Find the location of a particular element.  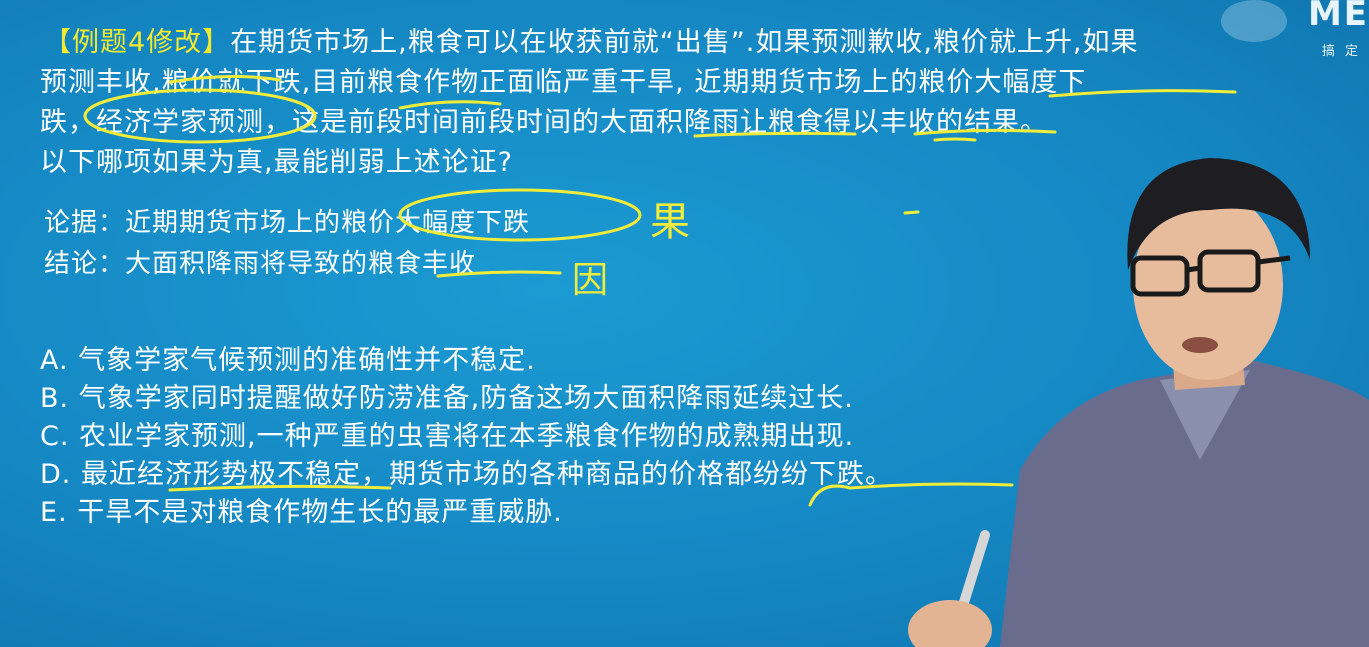

logo-text: ME is located at coordinates (1338, 17).